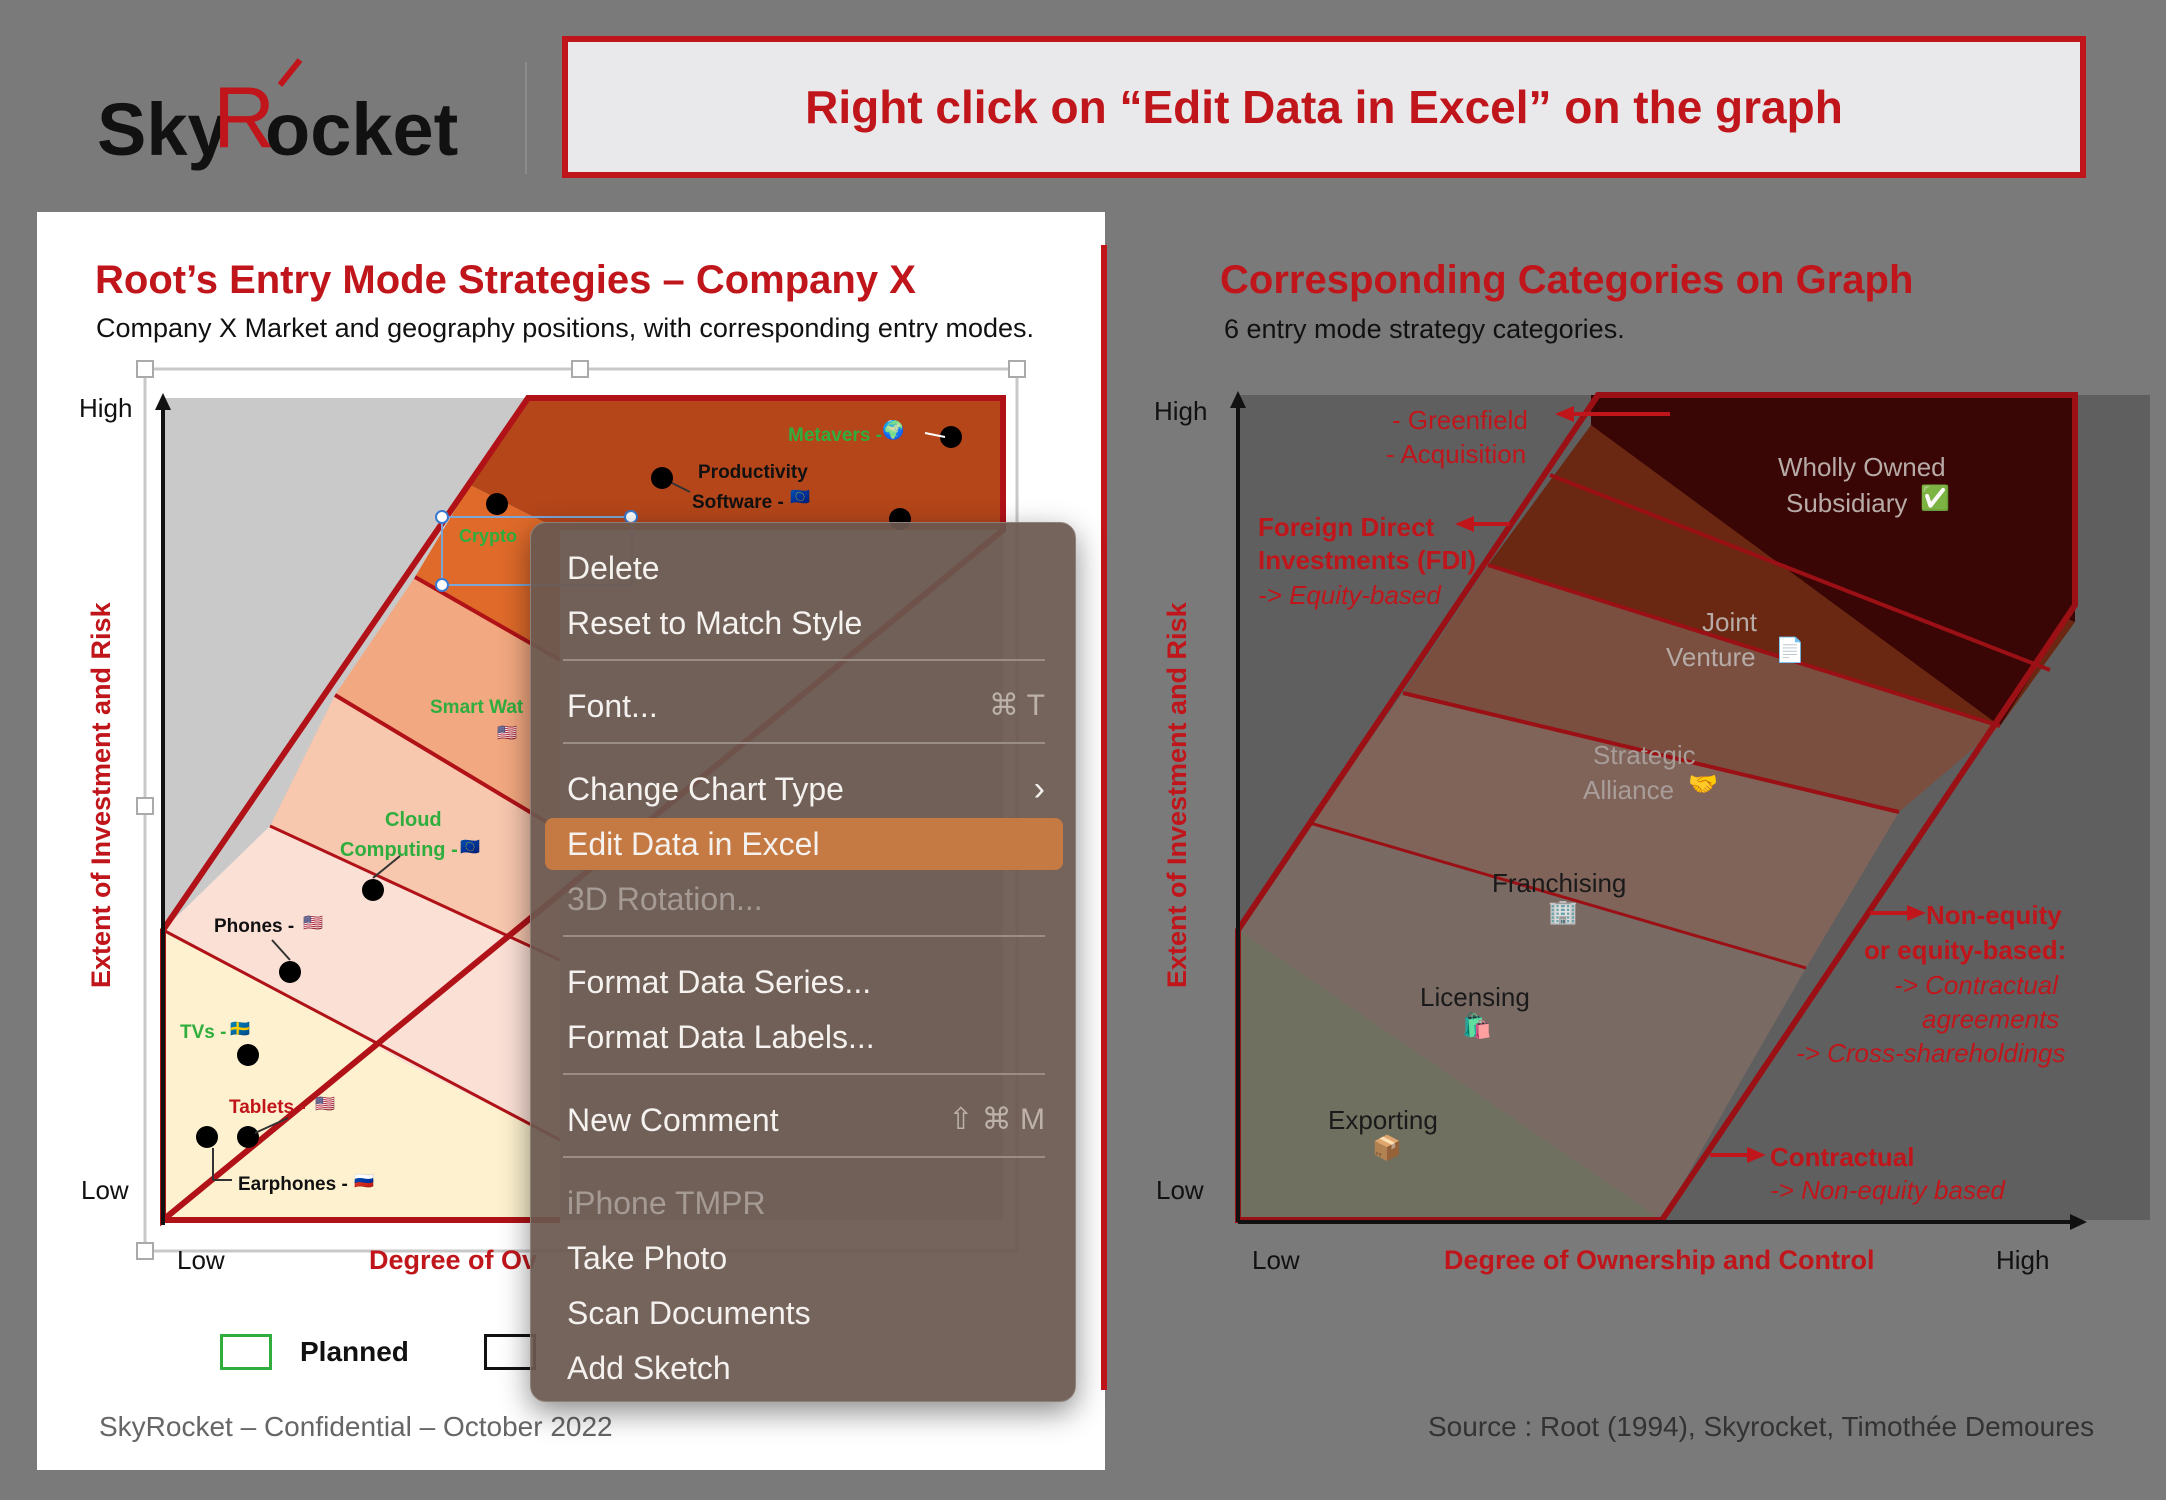  I want to click on band-alliance, so click(1701, 688).